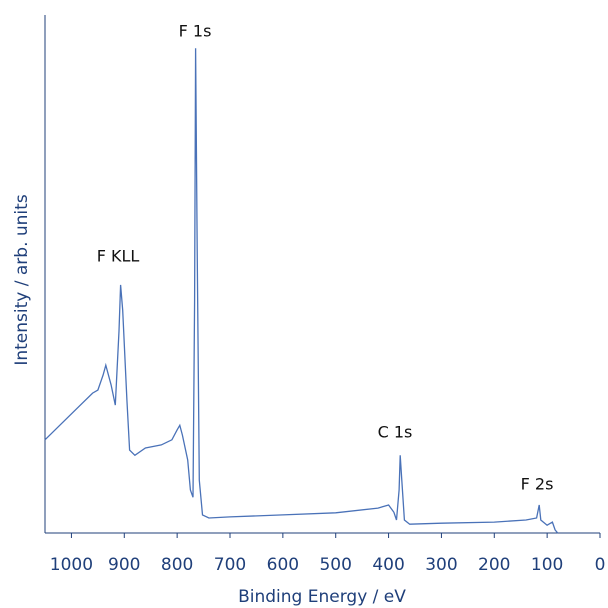 Image resolution: width=608 pixels, height=608 pixels. Describe the element at coordinates (494, 565) in the screenshot. I see `x-tick-label: 200` at that location.